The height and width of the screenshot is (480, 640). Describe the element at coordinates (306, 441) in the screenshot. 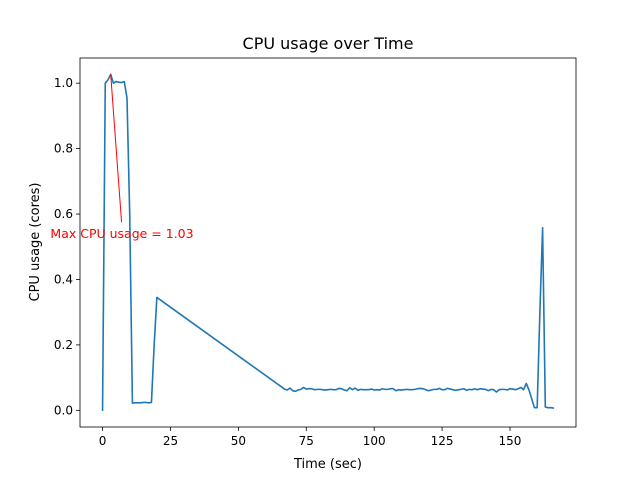

I see `x-tick-label: 75` at that location.